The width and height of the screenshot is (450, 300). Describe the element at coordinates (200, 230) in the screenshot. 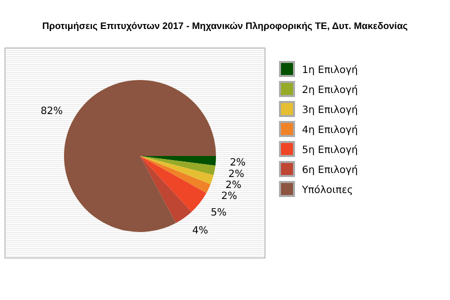

I see `data-label: 4%` at that location.